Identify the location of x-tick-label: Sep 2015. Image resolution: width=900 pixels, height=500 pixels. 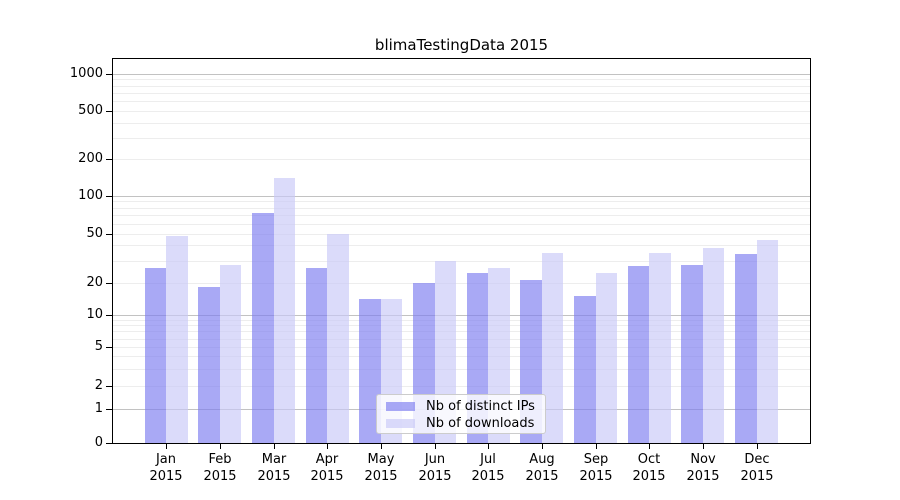
(596, 468).